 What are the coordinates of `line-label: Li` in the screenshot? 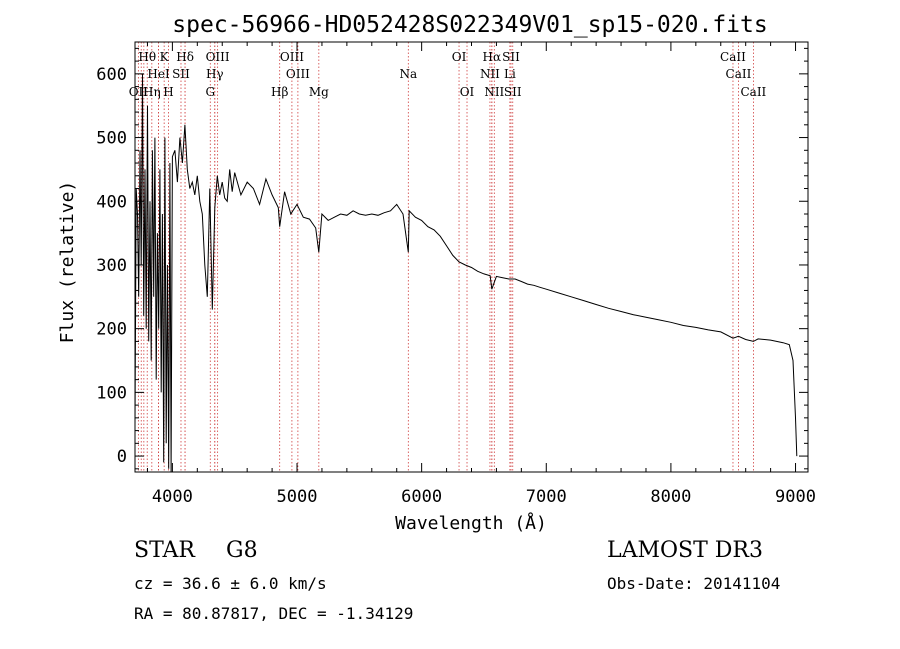 It's located at (510, 74).